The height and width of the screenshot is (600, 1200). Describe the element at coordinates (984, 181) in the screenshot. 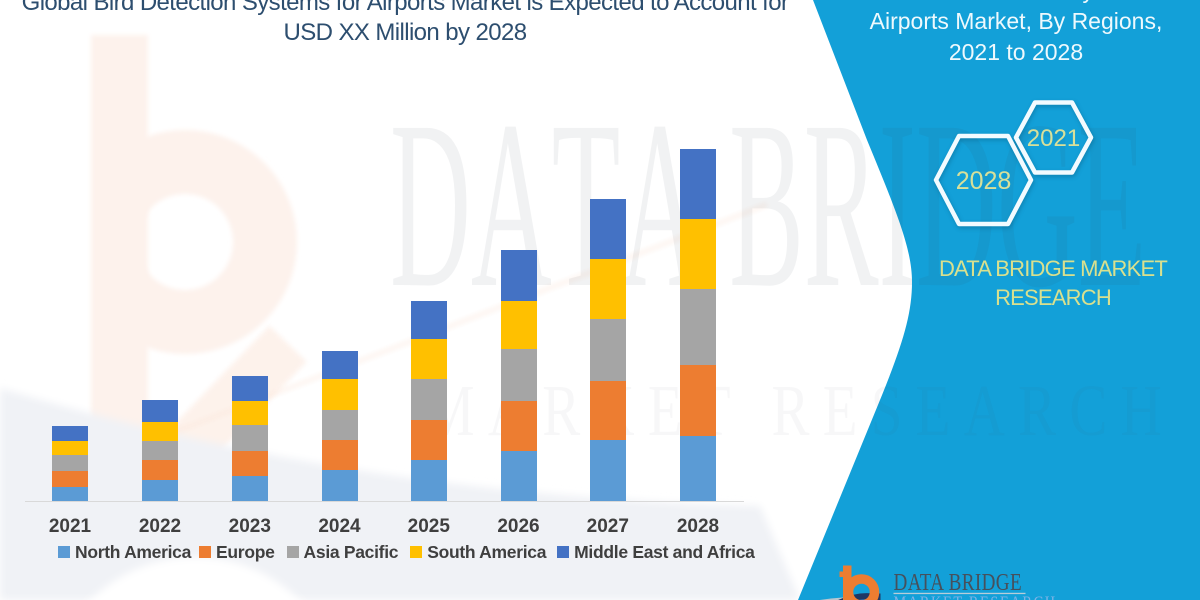

I see `svg-text: 2028` at that location.